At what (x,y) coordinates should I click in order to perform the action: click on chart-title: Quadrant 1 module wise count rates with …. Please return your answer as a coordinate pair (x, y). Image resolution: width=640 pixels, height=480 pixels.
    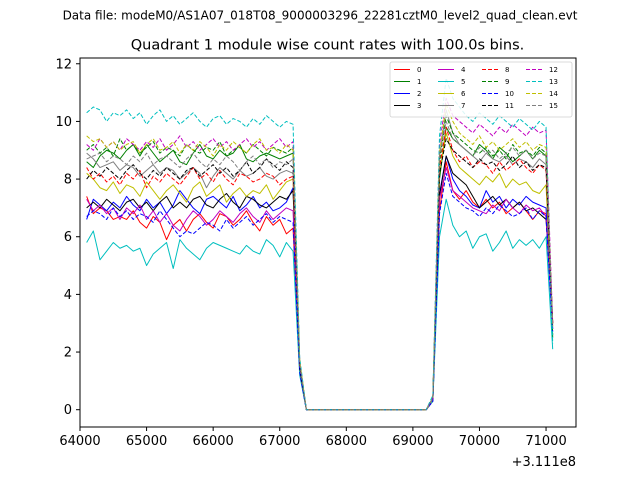
    Looking at the image, I should click on (328, 46).